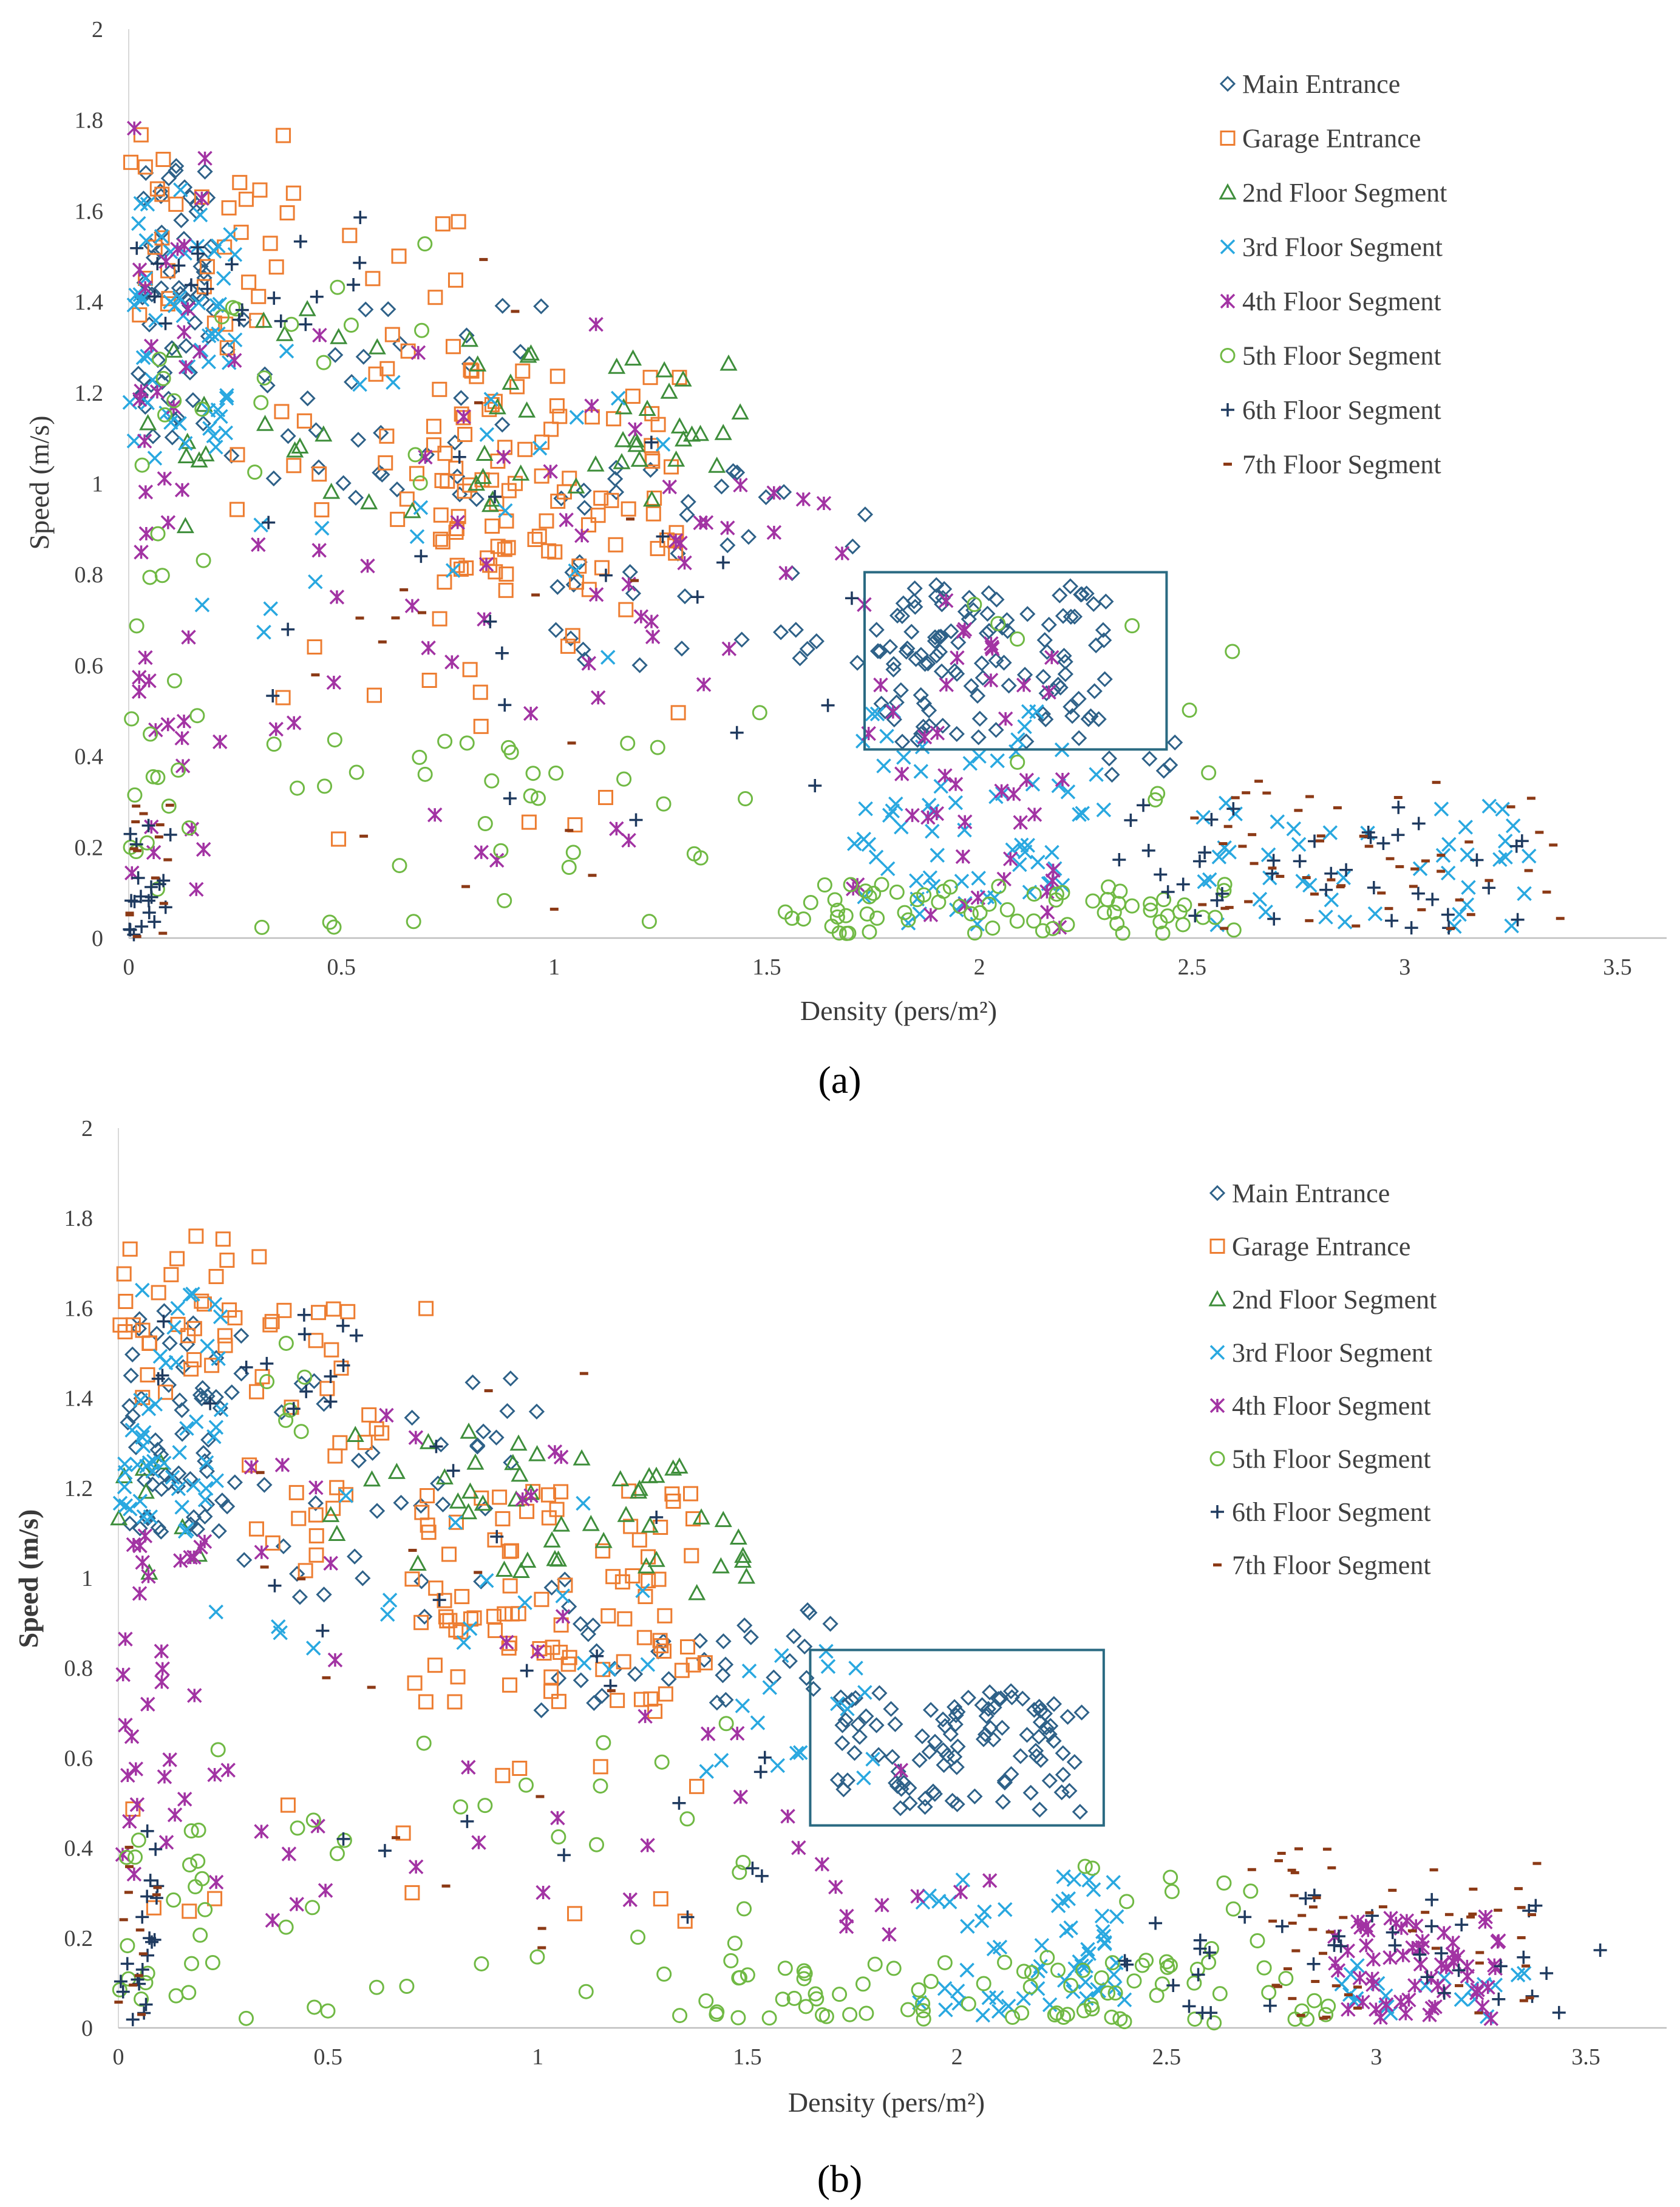 The image size is (1680, 2207). I want to click on legend-marker, so click(1228, 247).